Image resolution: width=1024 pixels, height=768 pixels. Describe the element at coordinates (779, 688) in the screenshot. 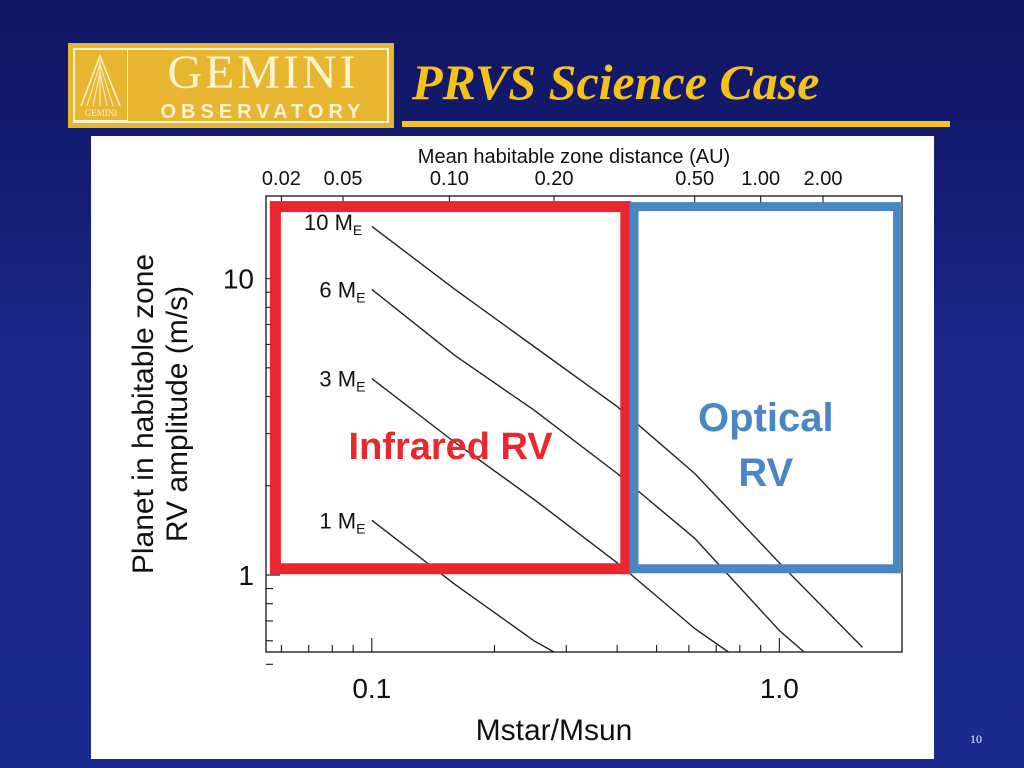

I see `x-tick-label: 1.0` at that location.